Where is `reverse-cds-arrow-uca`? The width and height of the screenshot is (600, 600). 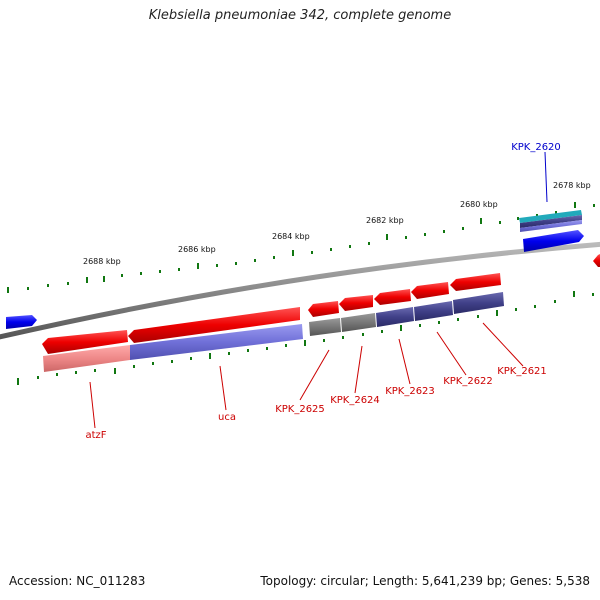 reverse-cds-arrow-uca is located at coordinates (214, 325).